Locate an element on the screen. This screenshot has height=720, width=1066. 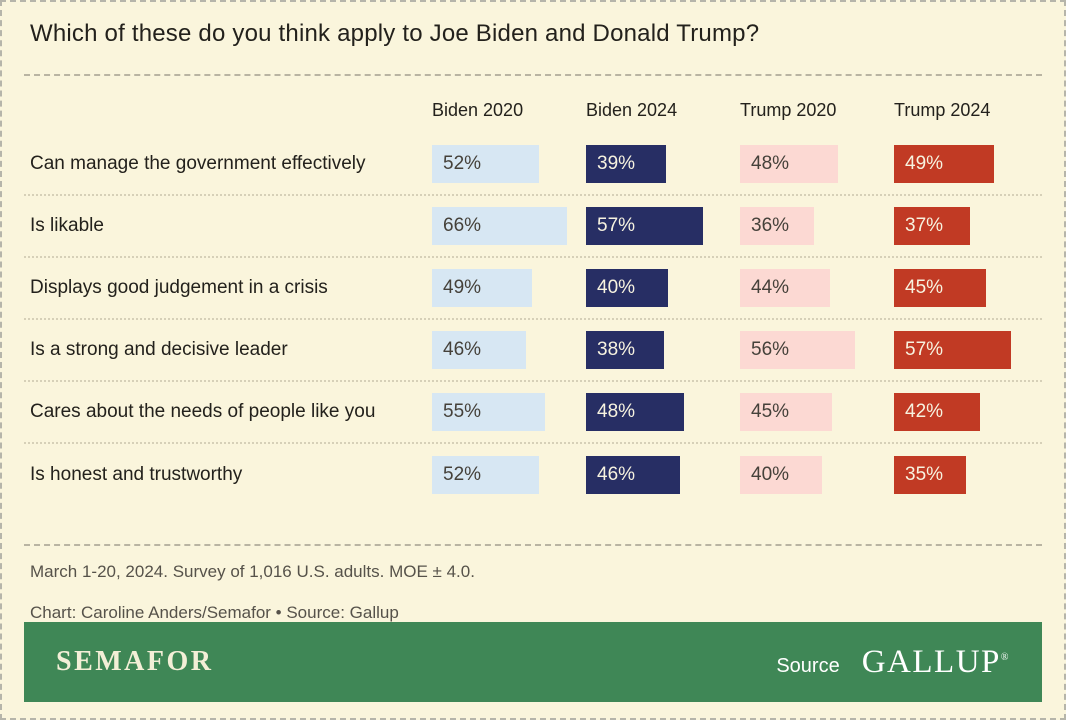
column-header-trump-2020: Trump 2020 is located at coordinates (788, 110).